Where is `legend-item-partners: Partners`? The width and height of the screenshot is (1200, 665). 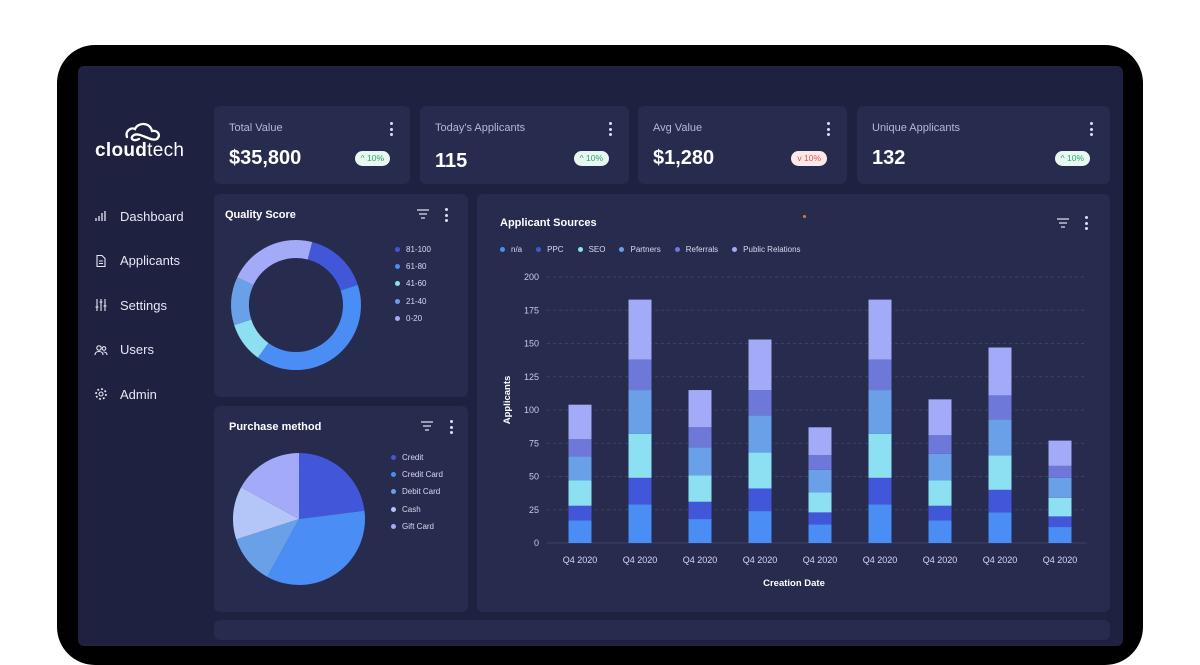 legend-item-partners: Partners is located at coordinates (640, 249).